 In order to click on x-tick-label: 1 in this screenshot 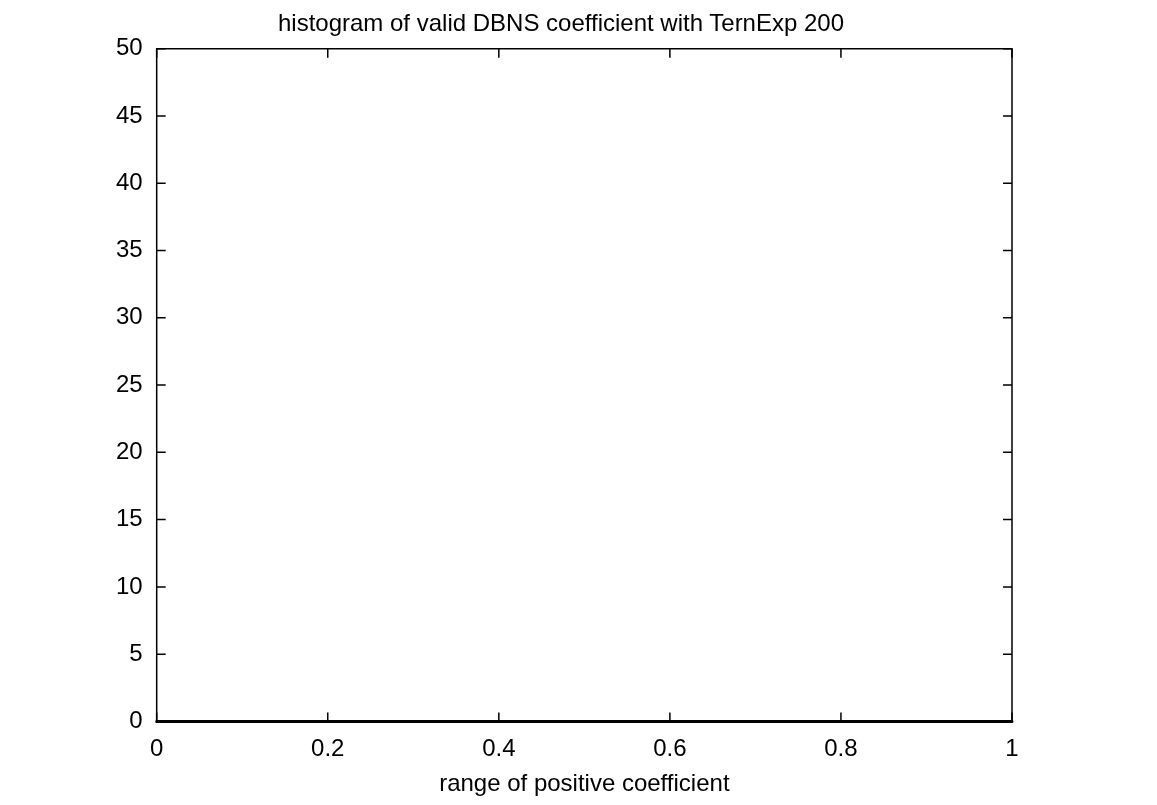, I will do `click(1012, 748)`.